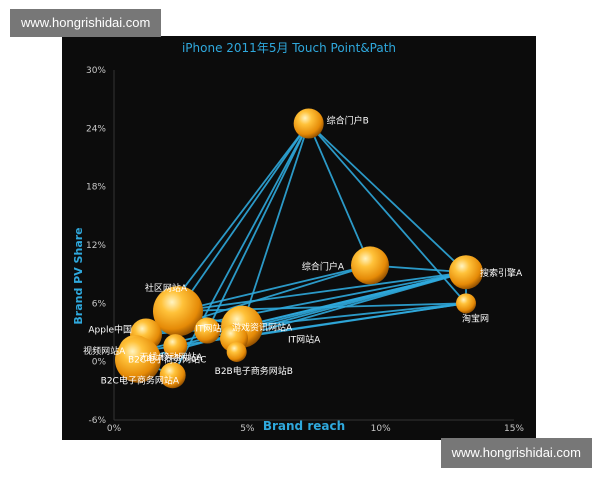  I want to click on y-tick-label: 30%, so click(96, 71).